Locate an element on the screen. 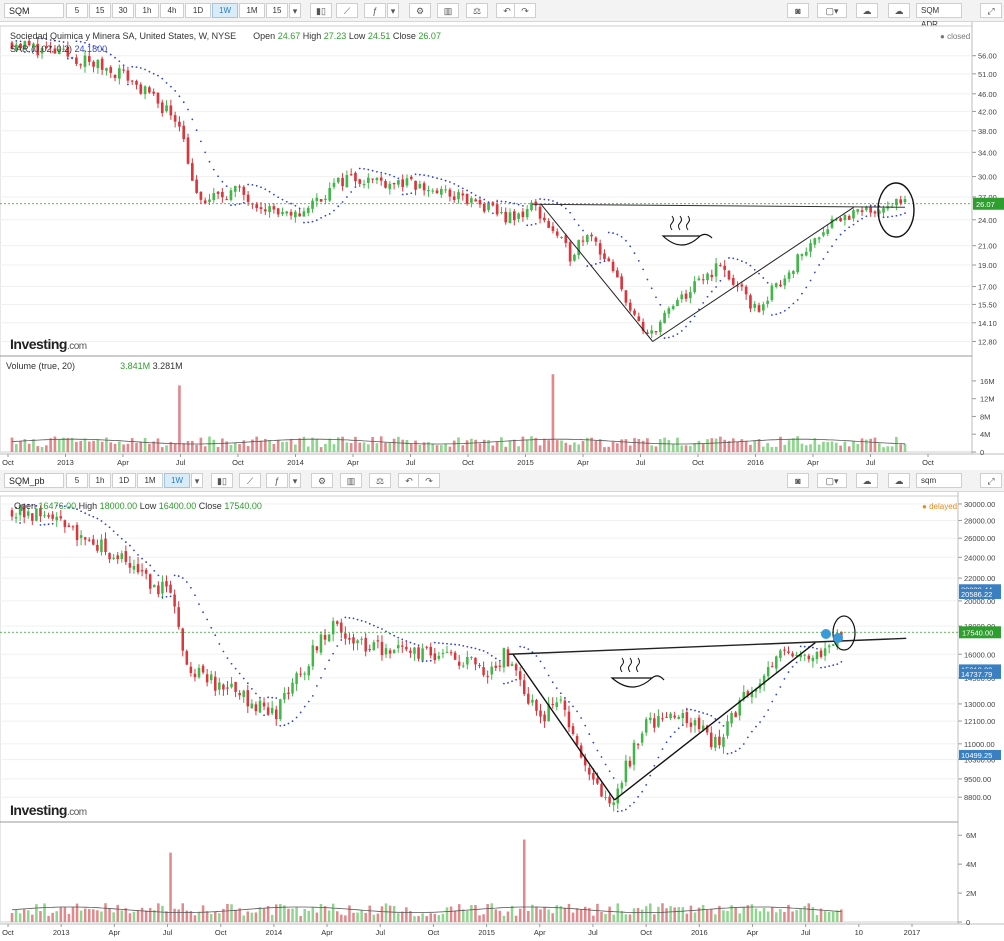 The image size is (1004, 941). settings-gear-icon: ⚙ is located at coordinates (420, 10).